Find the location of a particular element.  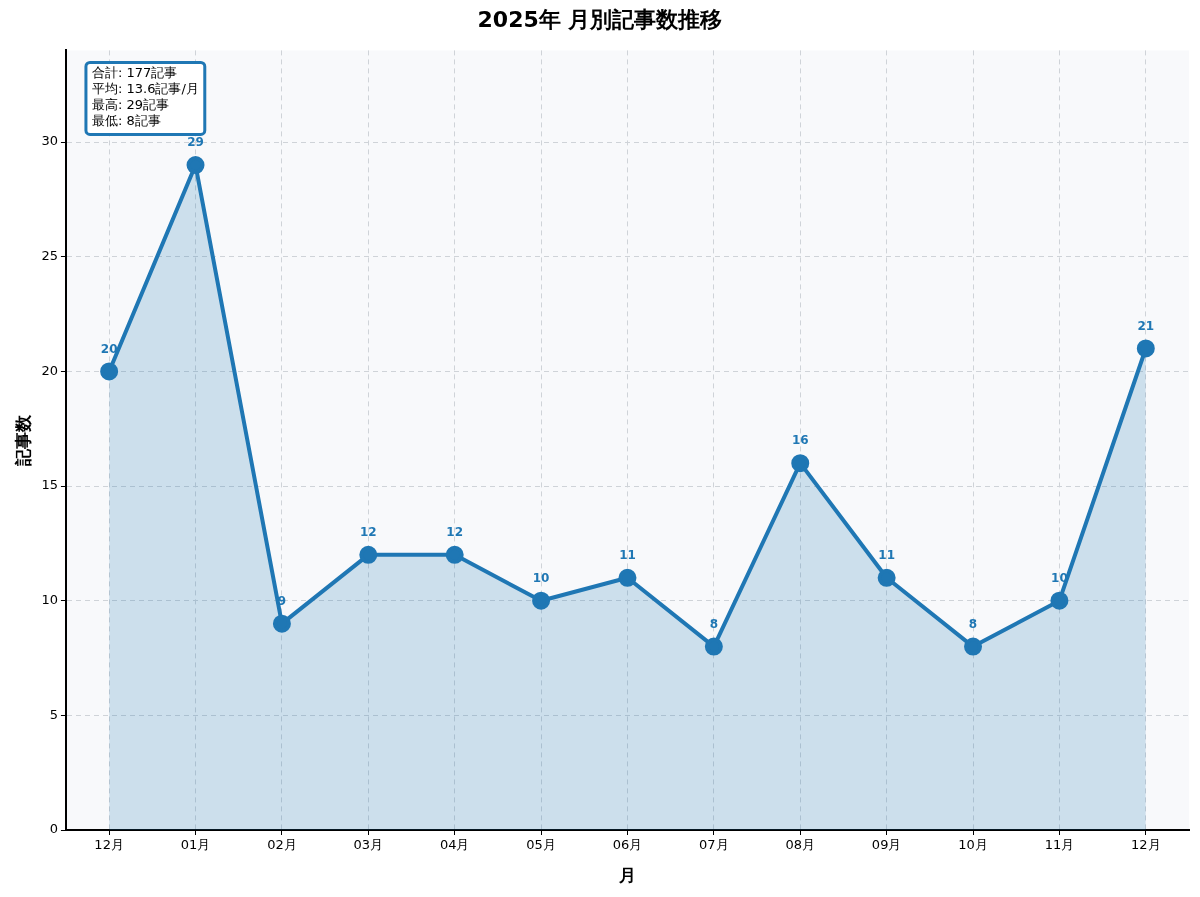

y-tick-label: 15 is located at coordinates (49, 485).